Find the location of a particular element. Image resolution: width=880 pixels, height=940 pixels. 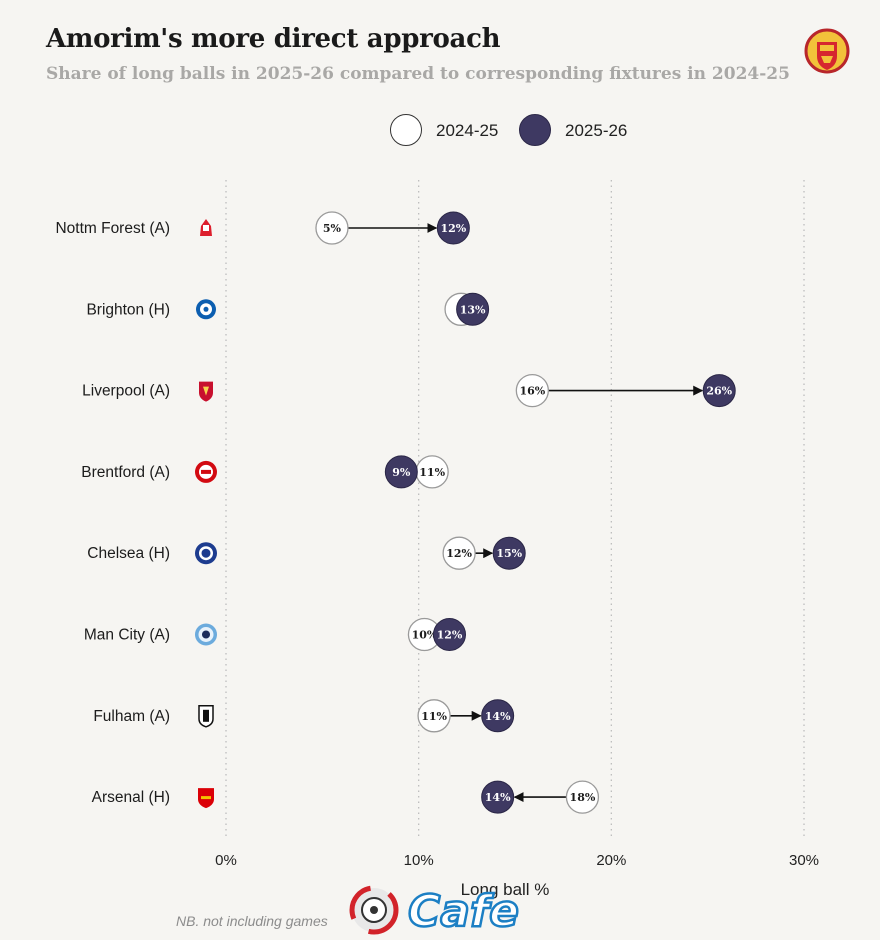

data-label-2024-25: 10% is located at coordinates (425, 635).